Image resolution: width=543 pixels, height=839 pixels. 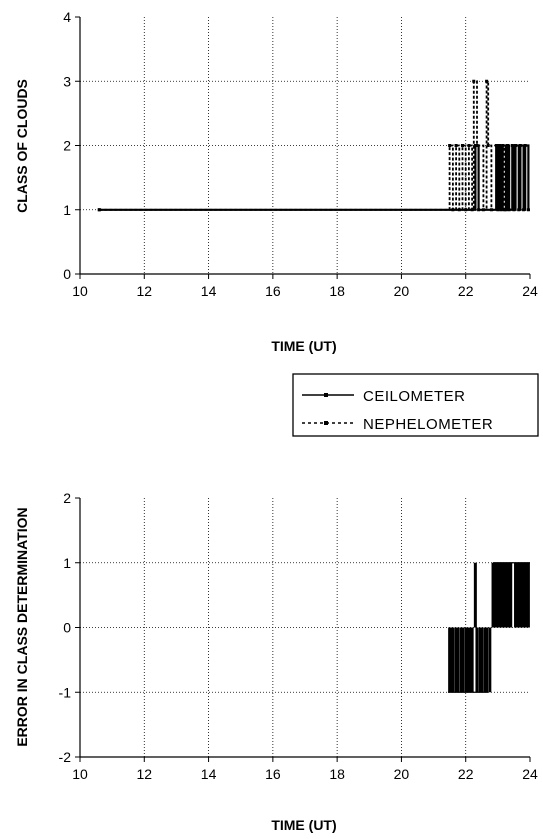 What do you see at coordinates (303, 825) in the screenshot?
I see `chart2-x-axis-label: TIME (UT)` at bounding box center [303, 825].